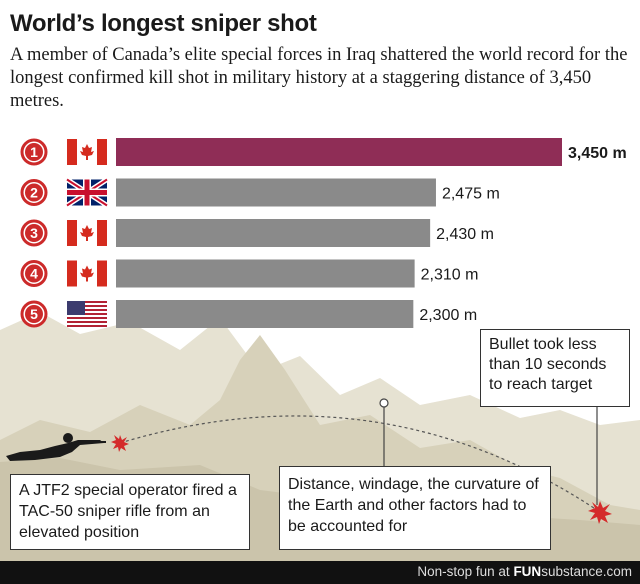  What do you see at coordinates (597, 153) in the screenshot?
I see `bar-value-label-1: 3,450 m` at bounding box center [597, 153].